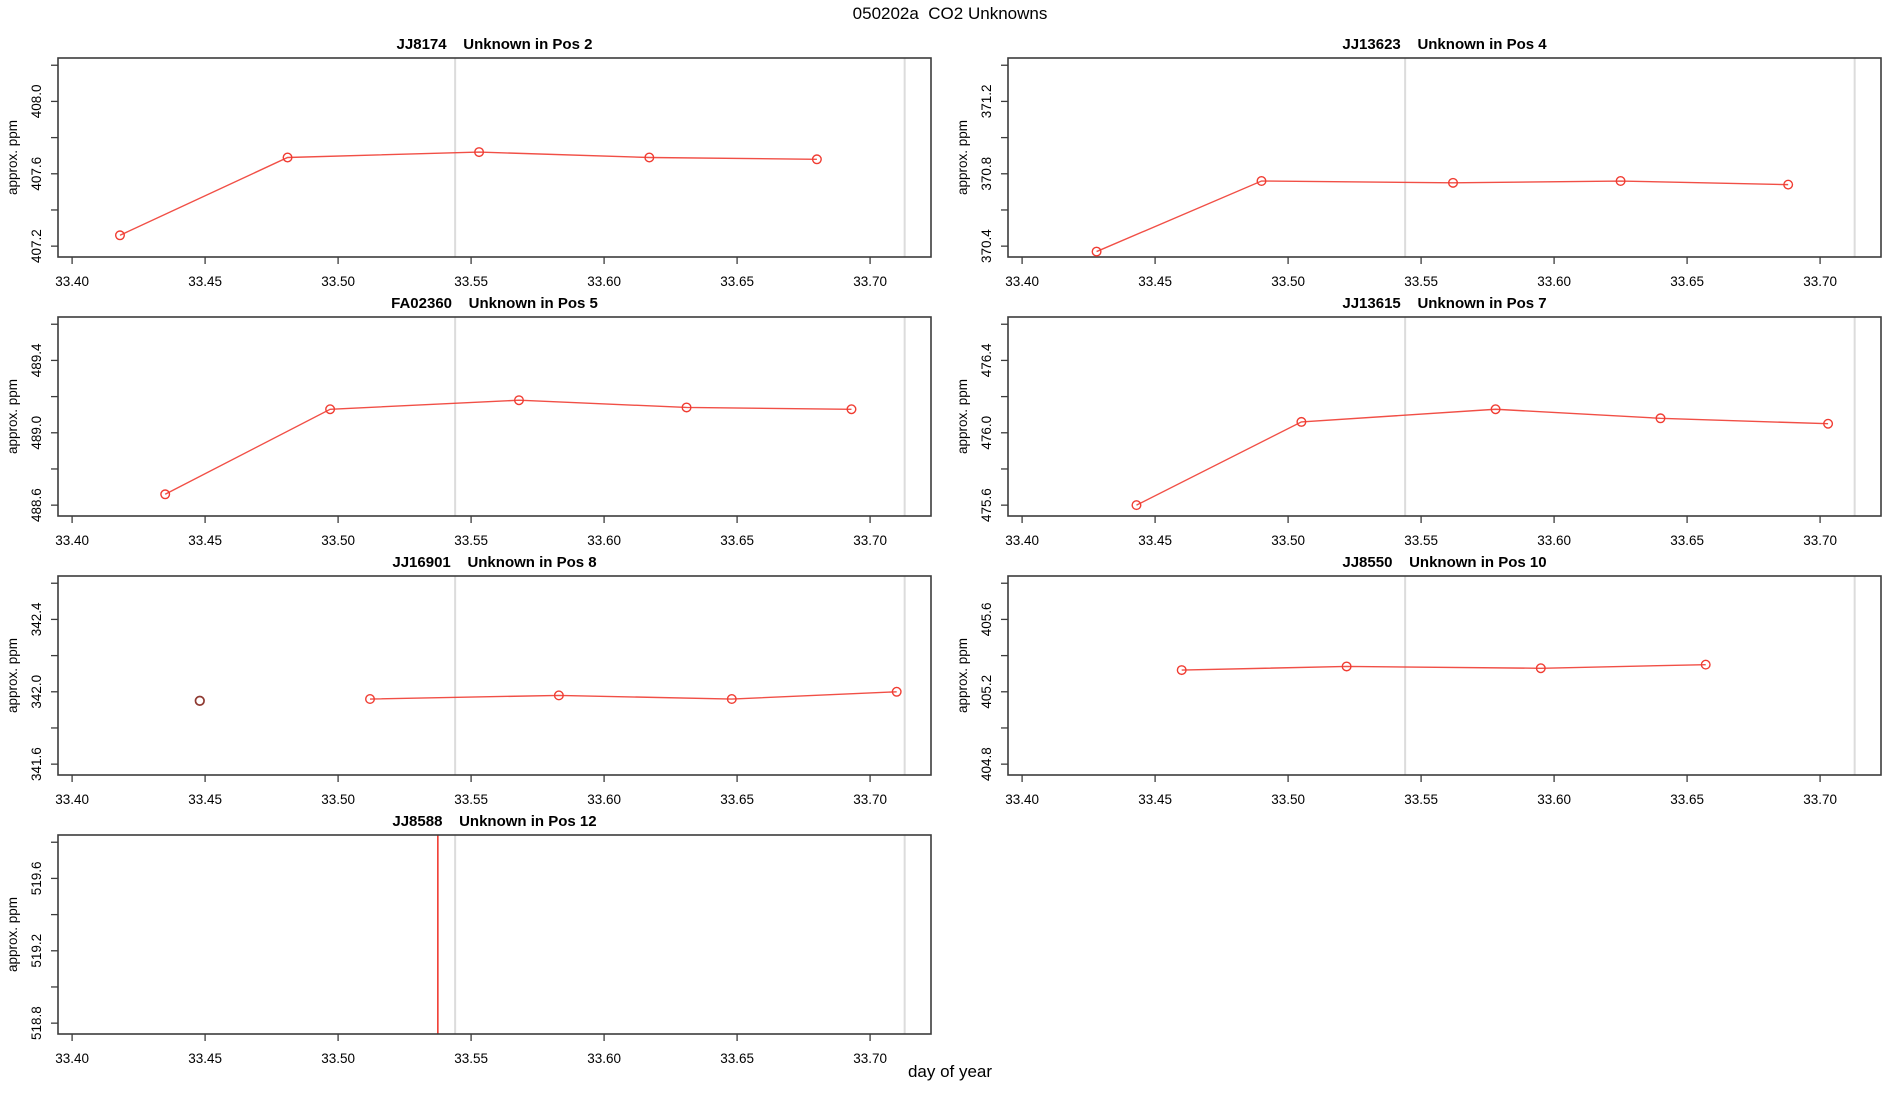  What do you see at coordinates (986, 102) in the screenshot?
I see `svg-text: 371.2` at bounding box center [986, 102].